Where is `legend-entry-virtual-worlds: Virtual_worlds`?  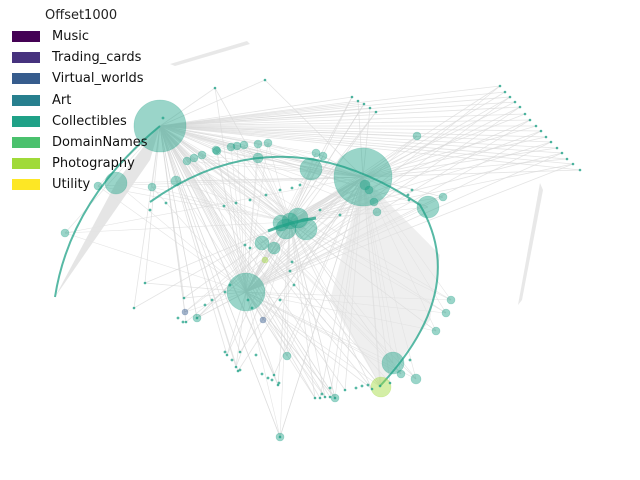 legend-entry-virtual-worlds: Virtual_worlds is located at coordinates (80, 78).